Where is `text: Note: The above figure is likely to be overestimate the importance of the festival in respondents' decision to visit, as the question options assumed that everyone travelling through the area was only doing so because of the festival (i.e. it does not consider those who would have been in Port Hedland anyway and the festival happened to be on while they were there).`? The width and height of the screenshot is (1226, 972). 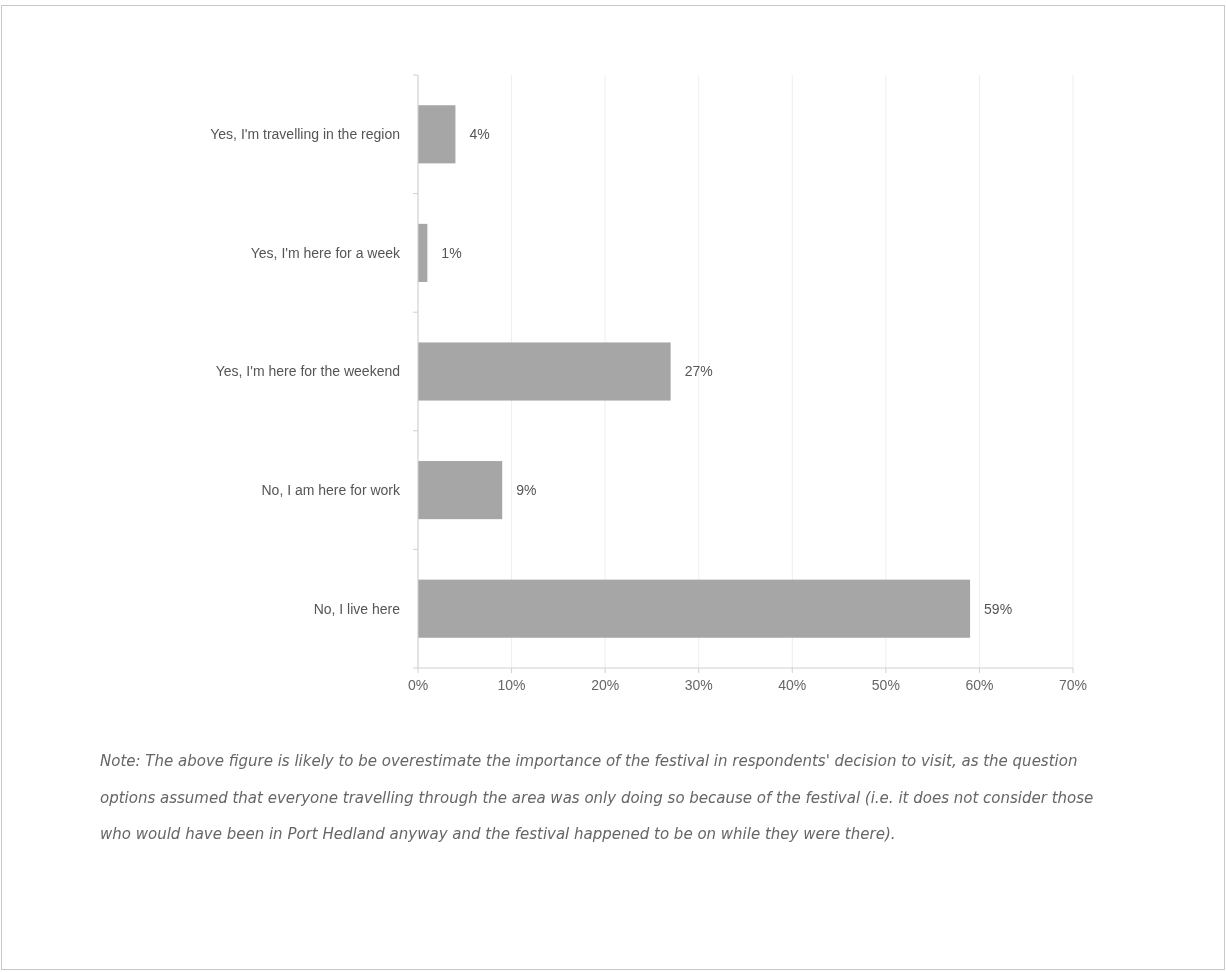
text: Note: The above figure is likely to be overestimate the importance of the festival in respondents' decision to visit, as the question options assumed that everyone travelling through the area was only doing so because of the festival (i.e. it does not consider those who would have been in Port Hedland anyway and the festival happened to be on while they were there). is located at coordinates (597, 797).